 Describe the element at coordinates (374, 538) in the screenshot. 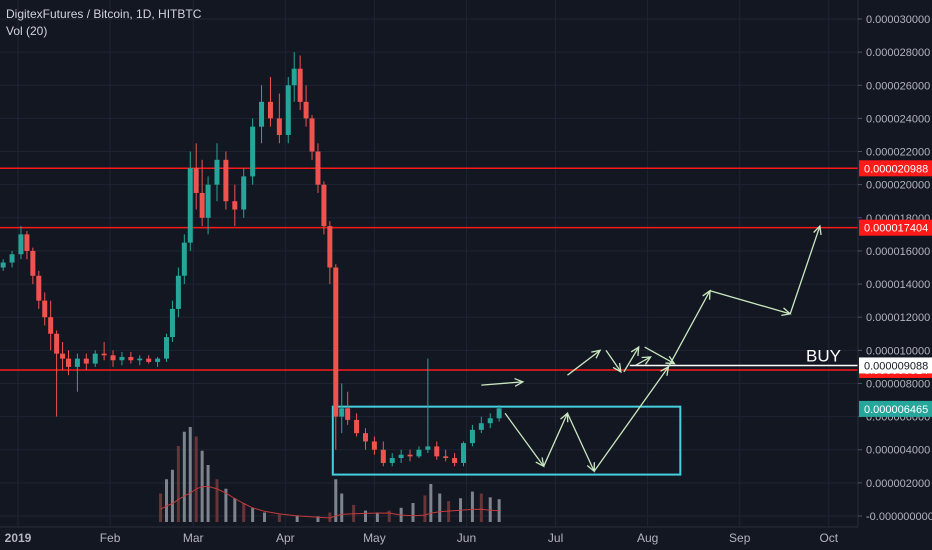

I see `time-tick-label: May` at that location.